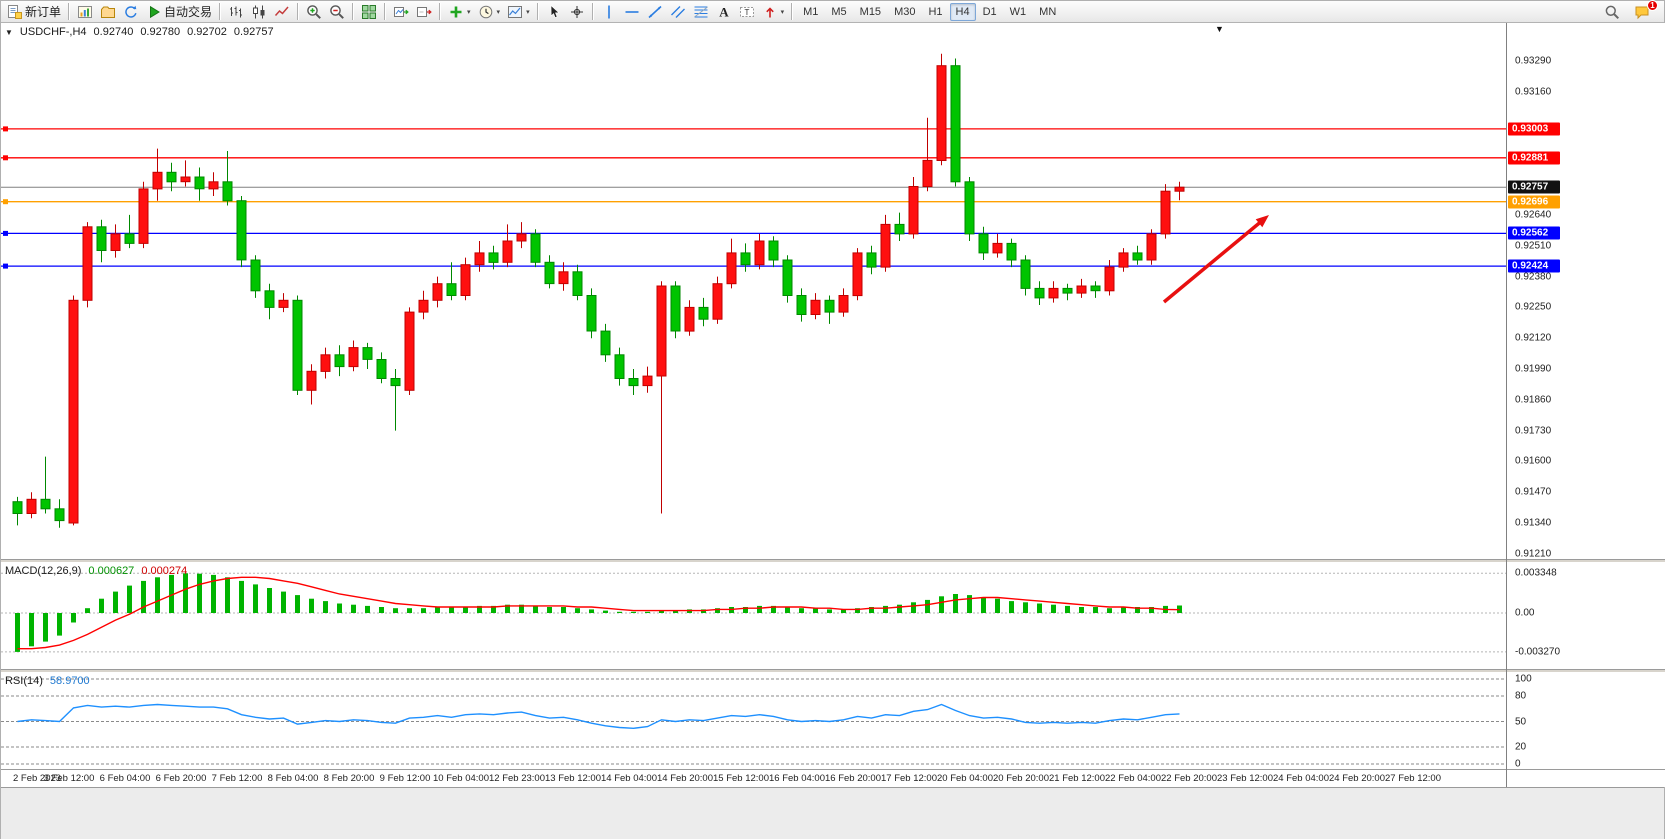 The height and width of the screenshot is (839, 1665). What do you see at coordinates (724, 12) in the screenshot?
I see `text-button: A` at bounding box center [724, 12].